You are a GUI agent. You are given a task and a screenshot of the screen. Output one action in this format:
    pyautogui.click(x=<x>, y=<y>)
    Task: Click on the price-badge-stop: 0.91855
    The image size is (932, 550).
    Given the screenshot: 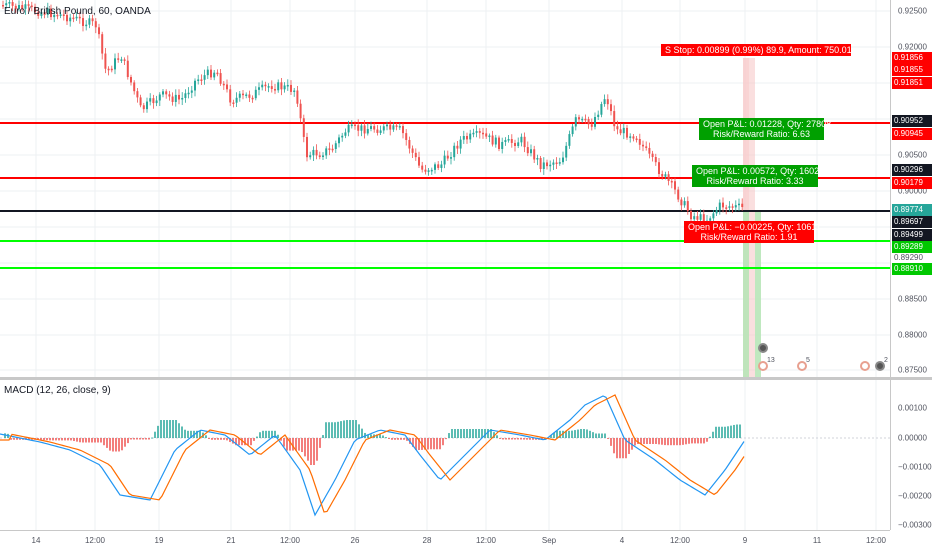 What is the action you would take?
    pyautogui.click(x=912, y=70)
    